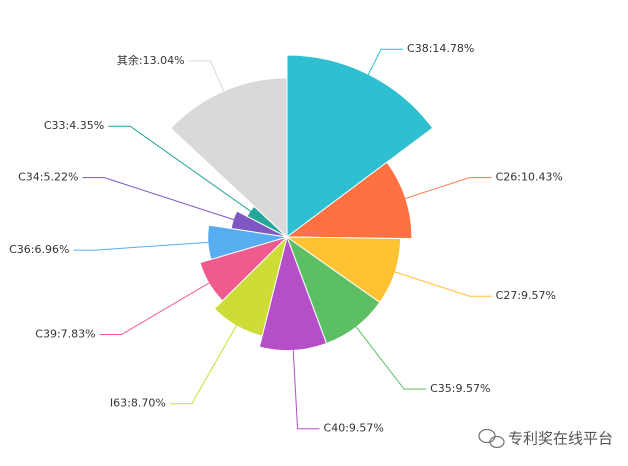 The width and height of the screenshot is (628, 466). Describe the element at coordinates (74, 125) in the screenshot. I see `slice-label: C33:4.35%` at that location.